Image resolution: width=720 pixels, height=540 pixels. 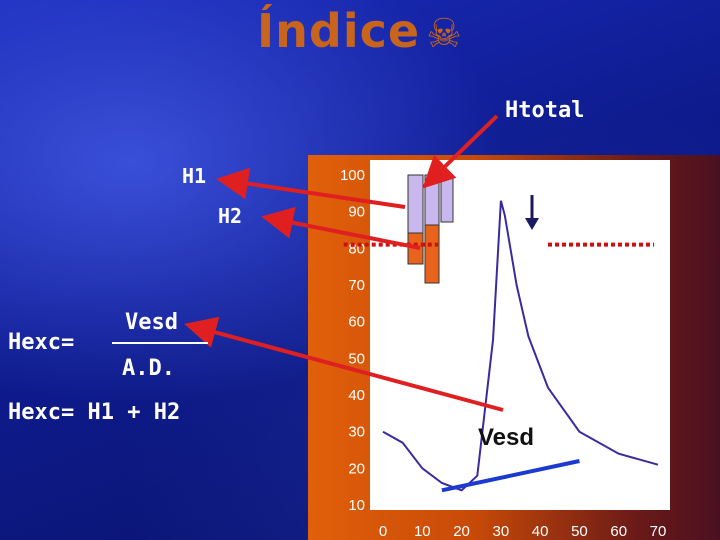 What do you see at coordinates (545, 110) in the screenshot?
I see `htotal-label: Htotal` at bounding box center [545, 110].